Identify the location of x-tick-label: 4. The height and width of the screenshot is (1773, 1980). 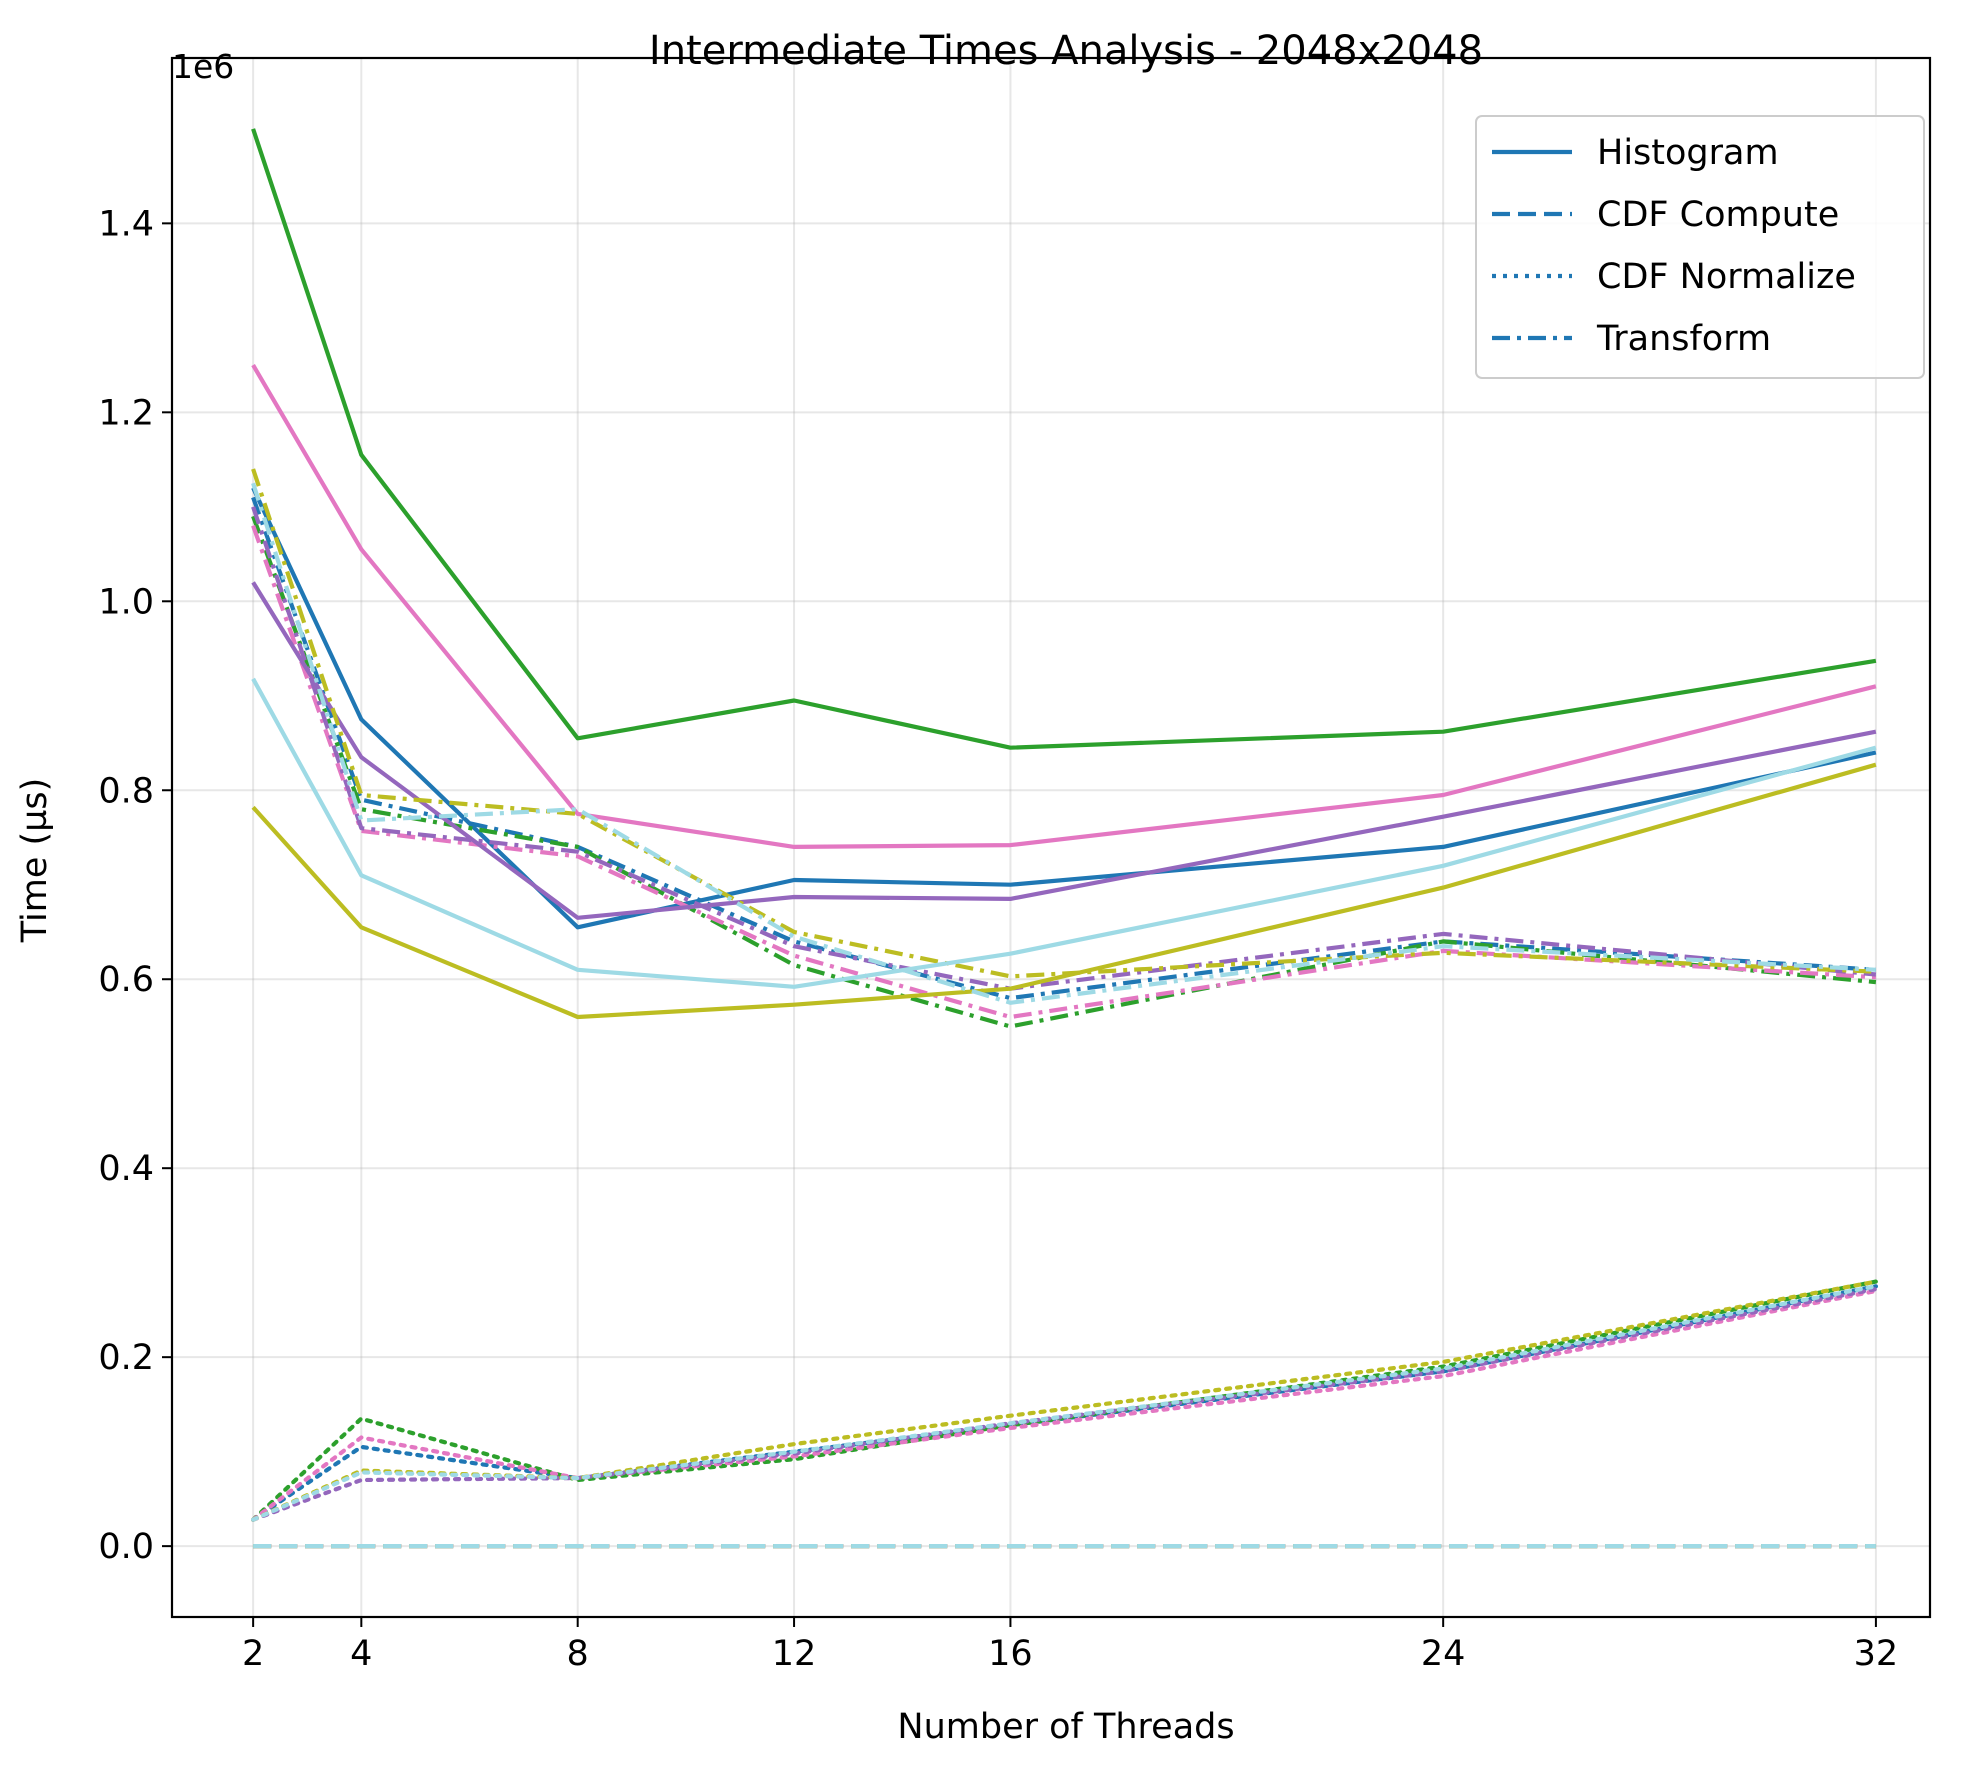
(361, 1654).